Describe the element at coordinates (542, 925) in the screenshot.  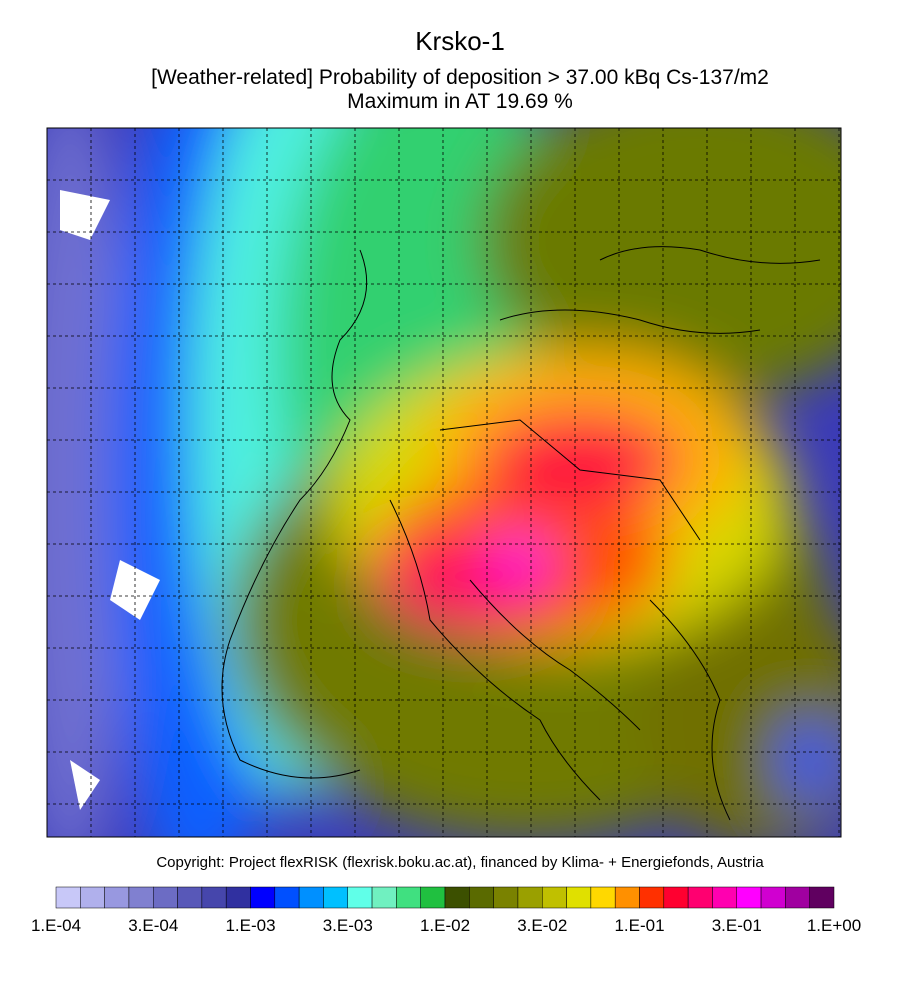
I see `colorbar-label: 3.E-02` at that location.